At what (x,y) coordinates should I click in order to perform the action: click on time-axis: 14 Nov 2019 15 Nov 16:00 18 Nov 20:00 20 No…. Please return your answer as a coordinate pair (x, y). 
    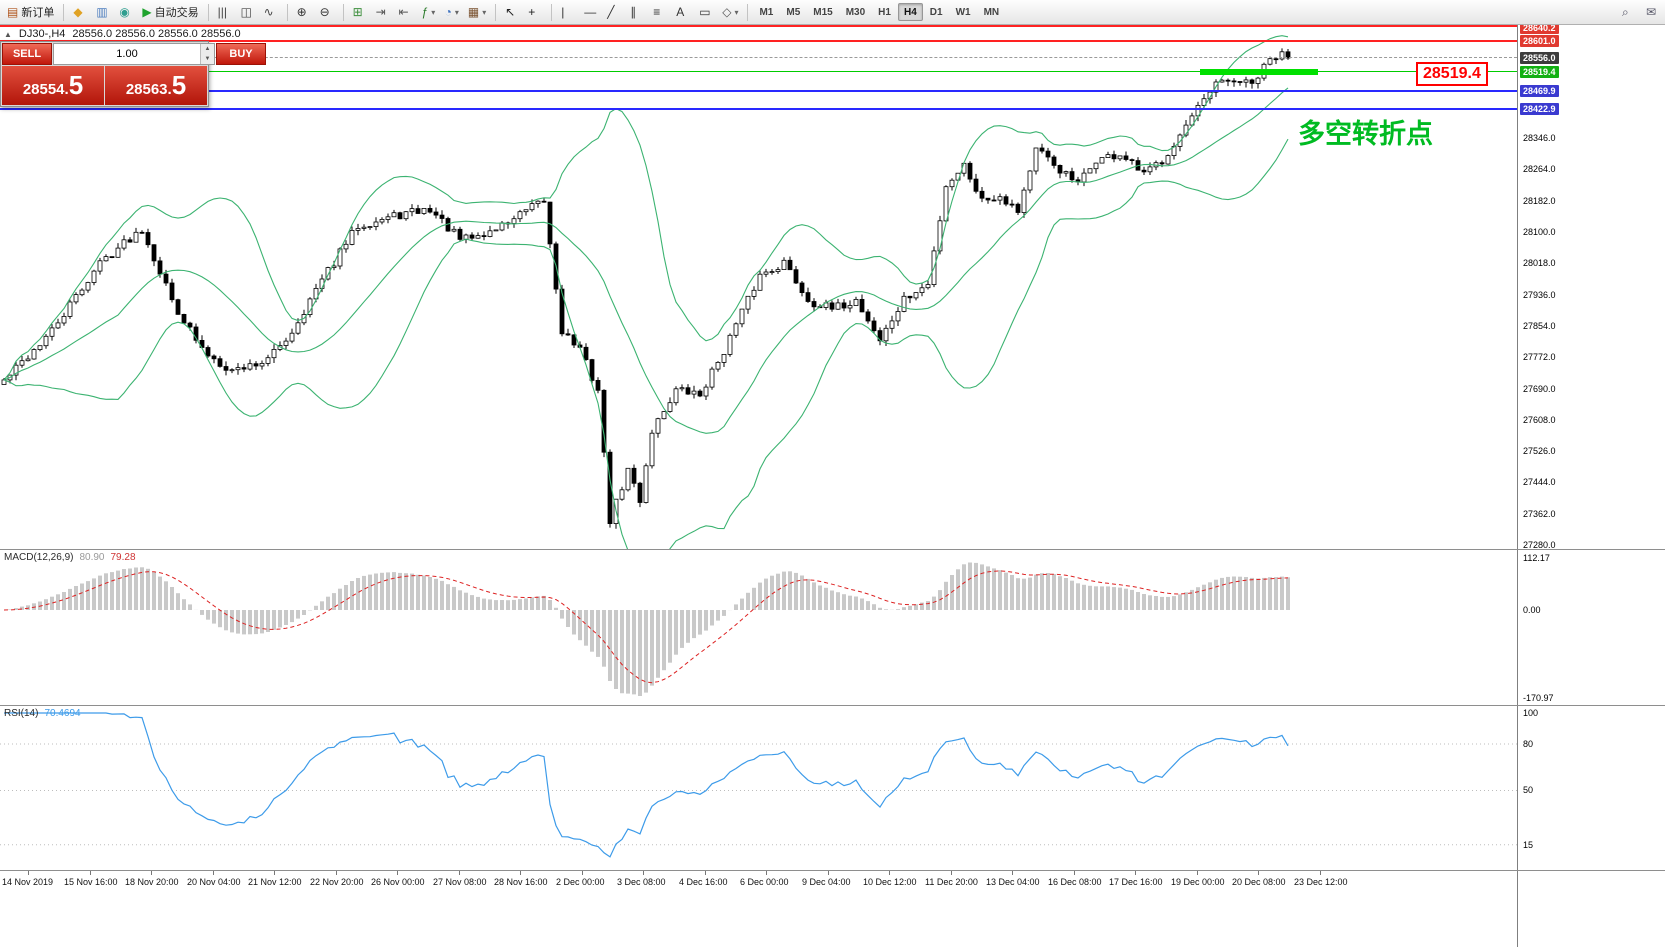
    Looking at the image, I should click on (758, 883).